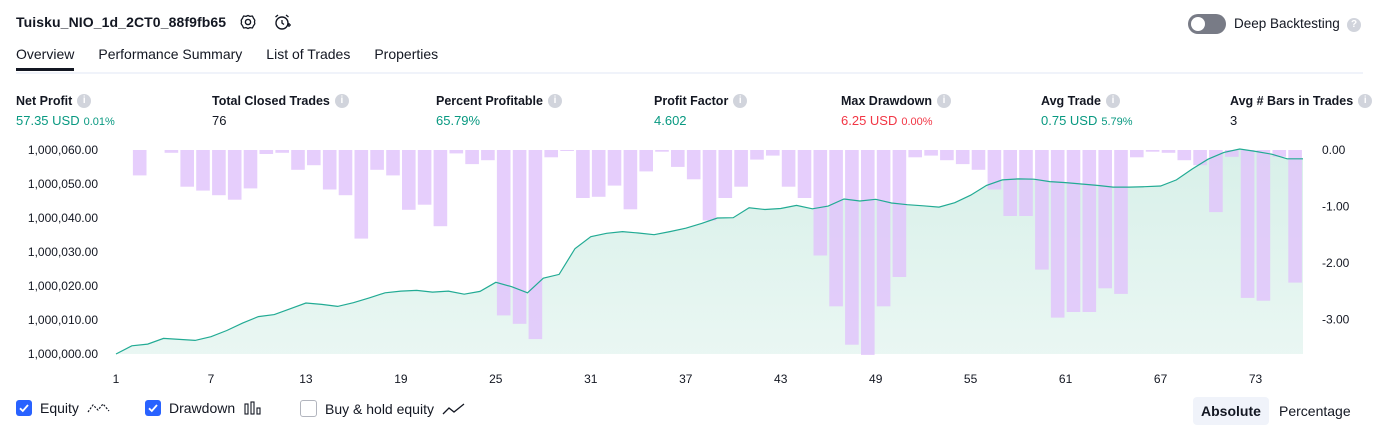  What do you see at coordinates (670, 120) in the screenshot?
I see `stat-value: 4.602` at bounding box center [670, 120].